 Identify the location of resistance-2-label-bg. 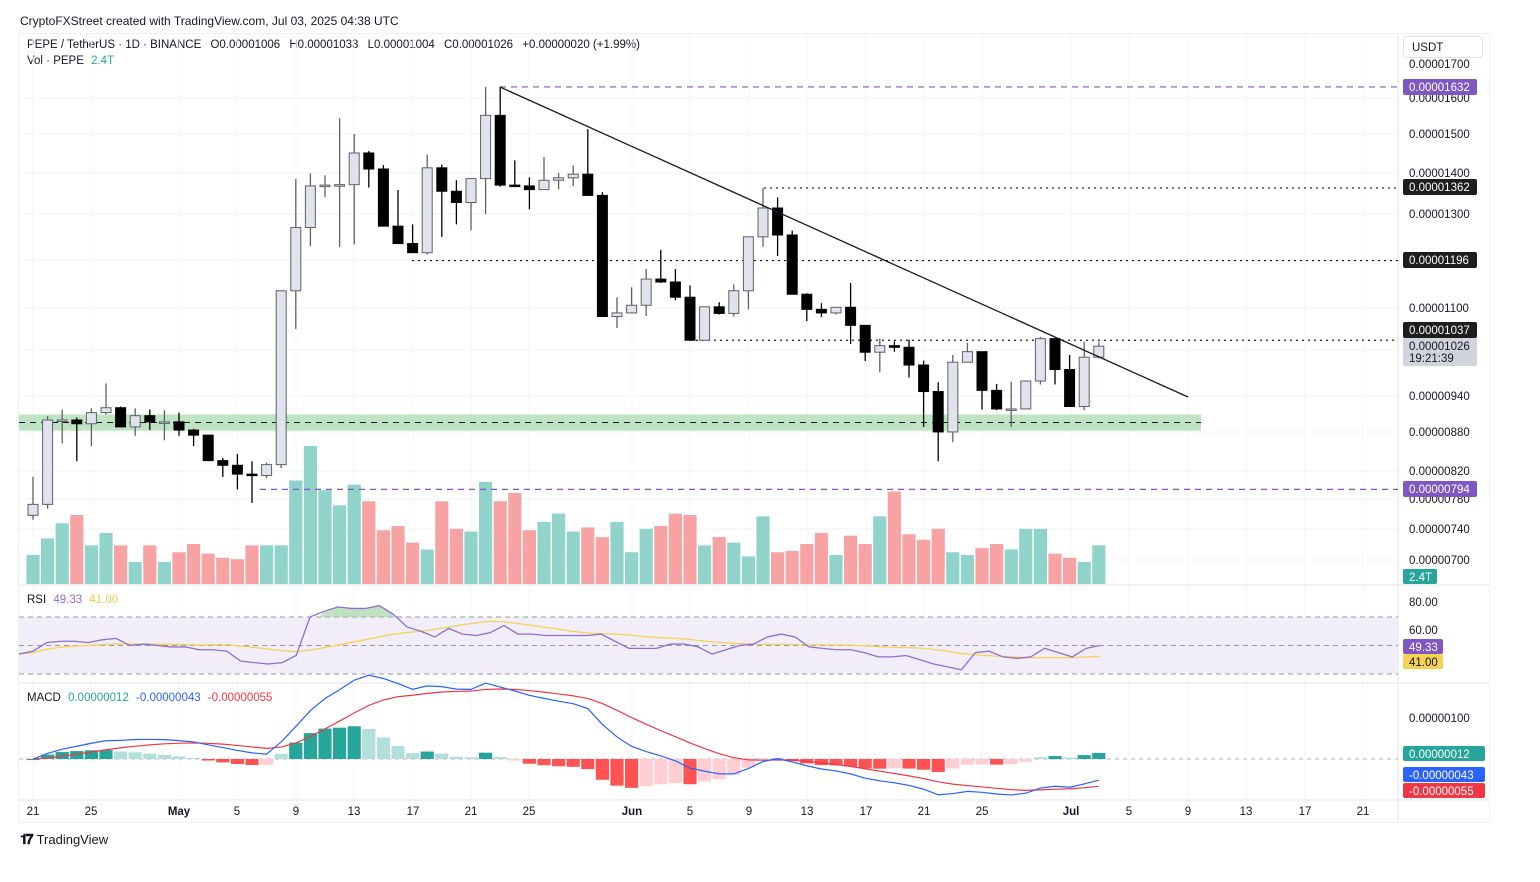
(1440, 260).